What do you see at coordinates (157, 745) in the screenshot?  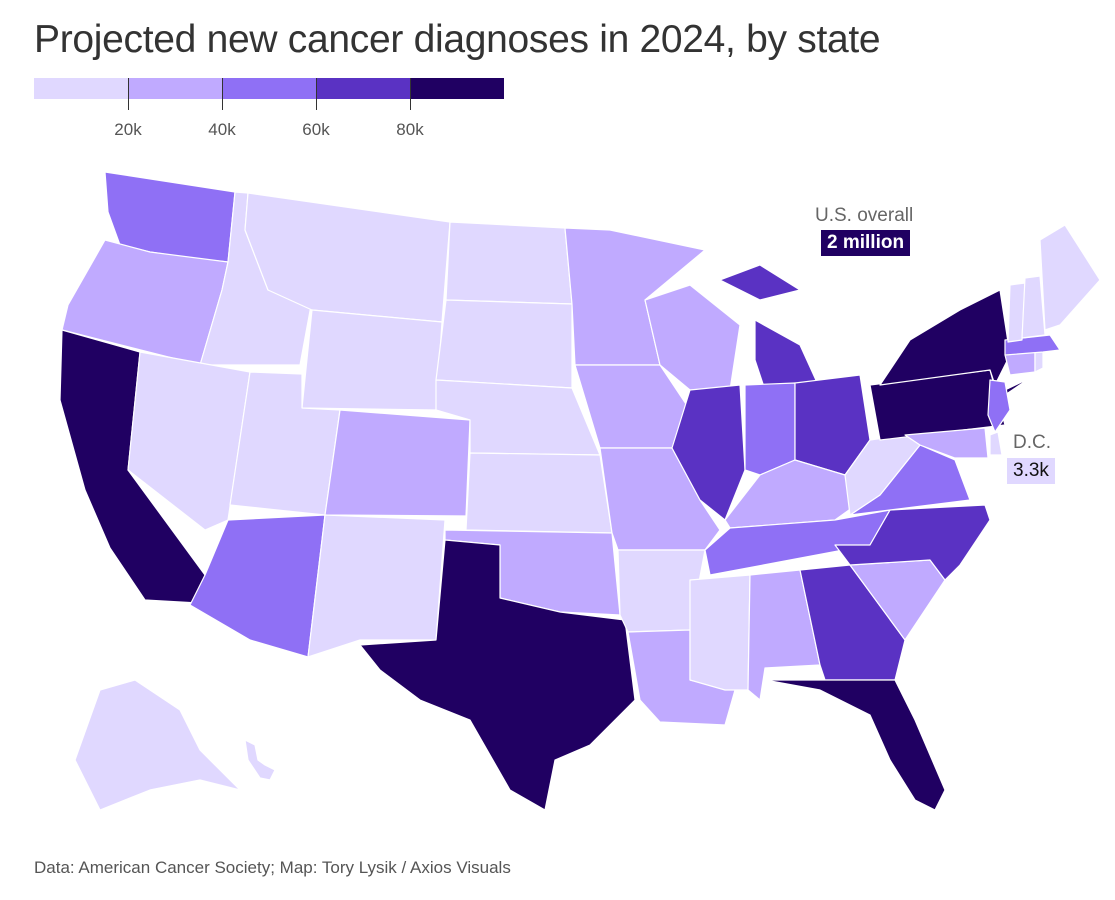 I see `state-ak` at bounding box center [157, 745].